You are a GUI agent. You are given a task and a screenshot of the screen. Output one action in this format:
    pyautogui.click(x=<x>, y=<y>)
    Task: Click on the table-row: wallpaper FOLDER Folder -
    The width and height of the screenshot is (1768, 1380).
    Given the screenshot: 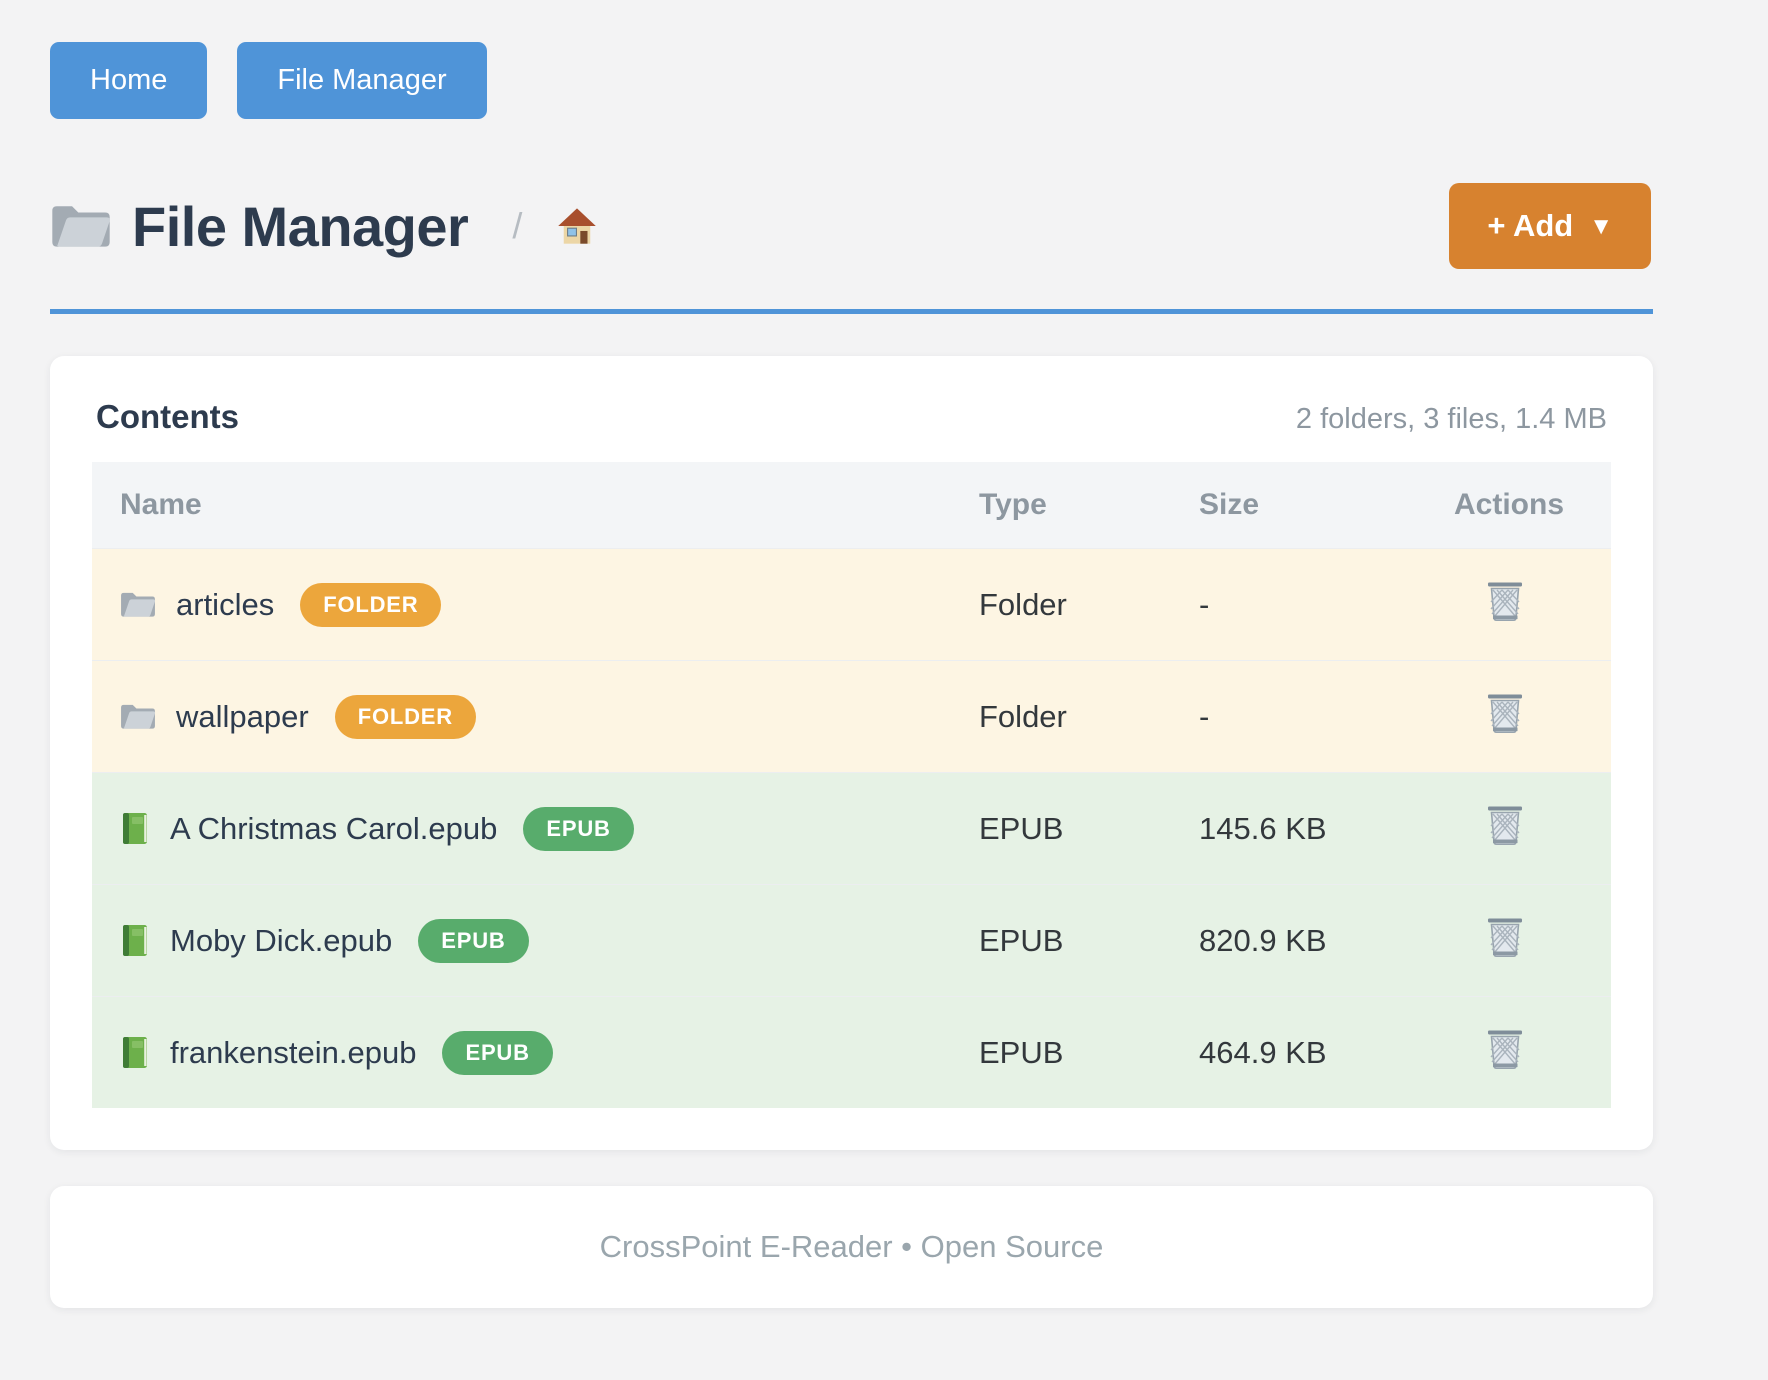 What is the action you would take?
    pyautogui.click(x=851, y=716)
    